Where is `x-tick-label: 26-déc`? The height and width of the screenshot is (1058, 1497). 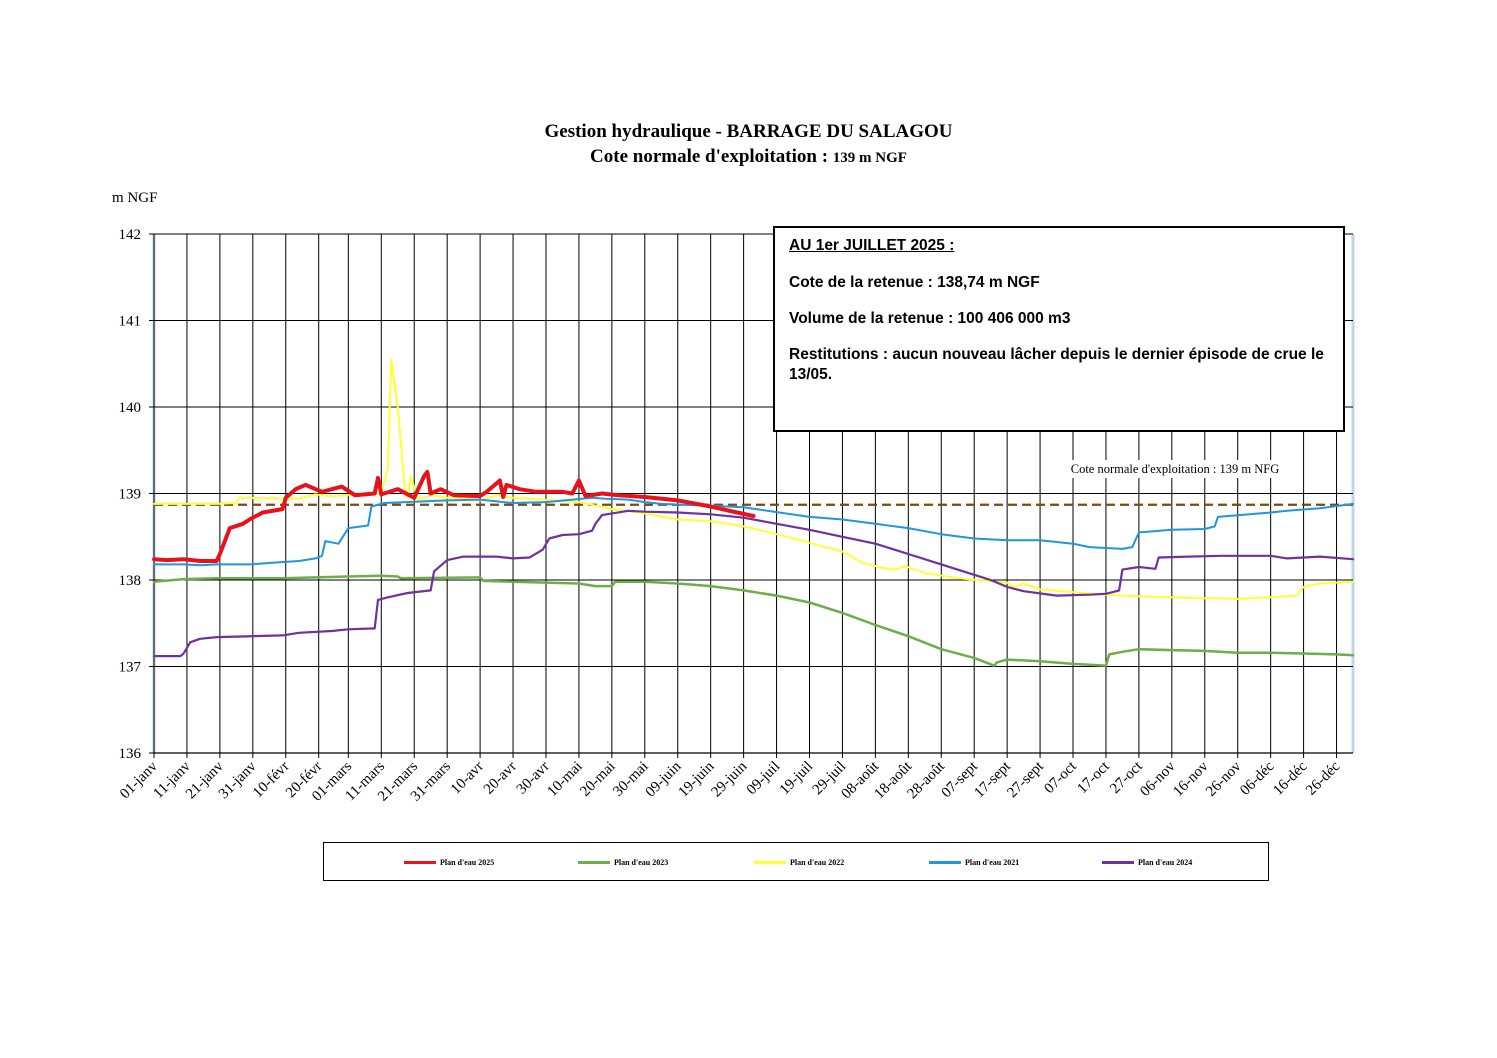 x-tick-label: 26-déc is located at coordinates (1323, 778).